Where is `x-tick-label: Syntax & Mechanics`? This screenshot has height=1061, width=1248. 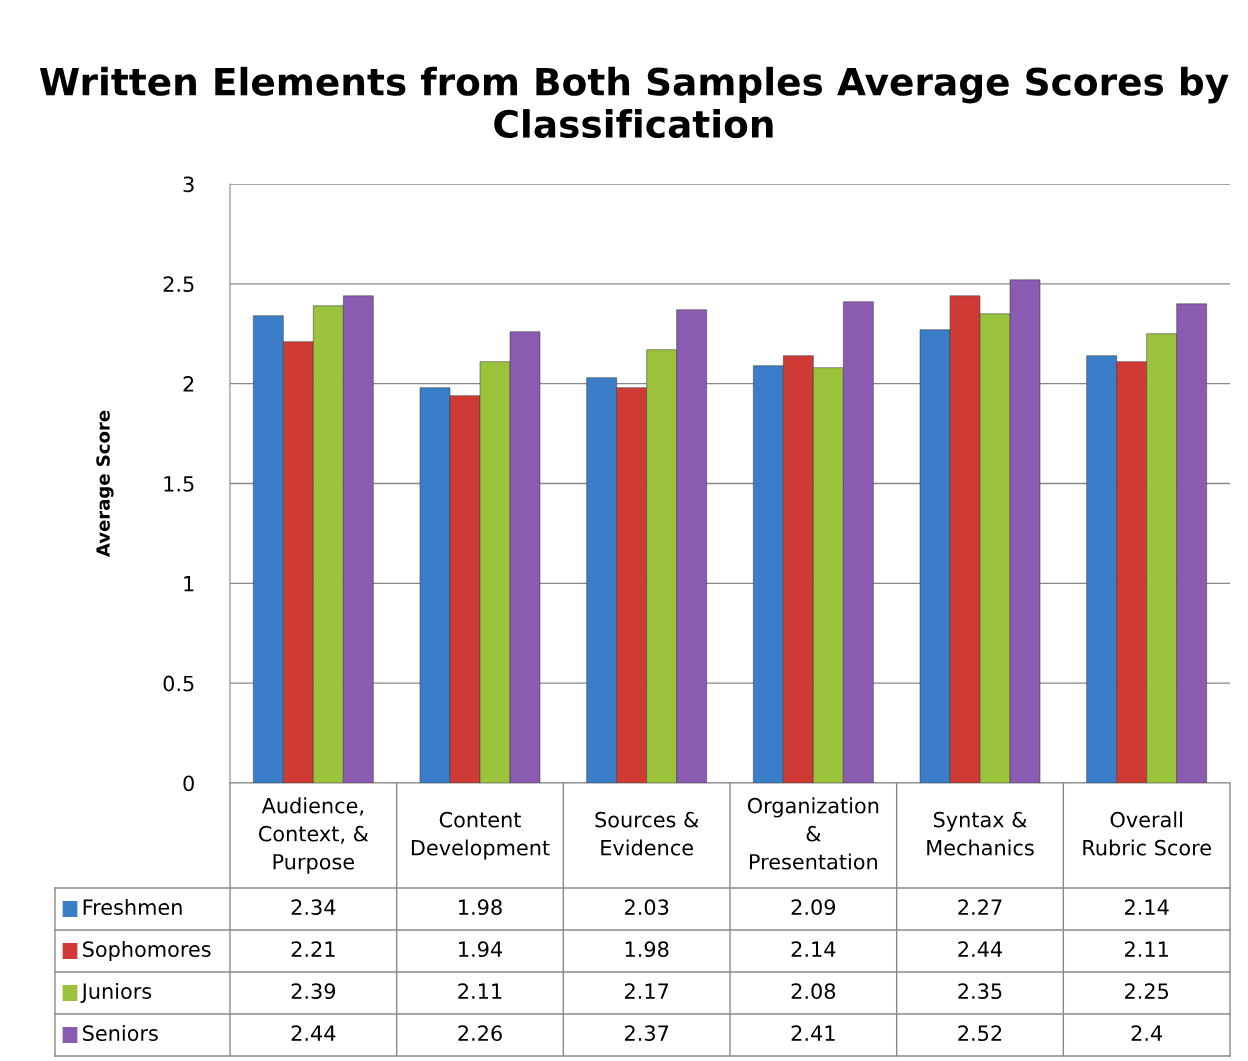 x-tick-label: Syntax & Mechanics is located at coordinates (980, 833).